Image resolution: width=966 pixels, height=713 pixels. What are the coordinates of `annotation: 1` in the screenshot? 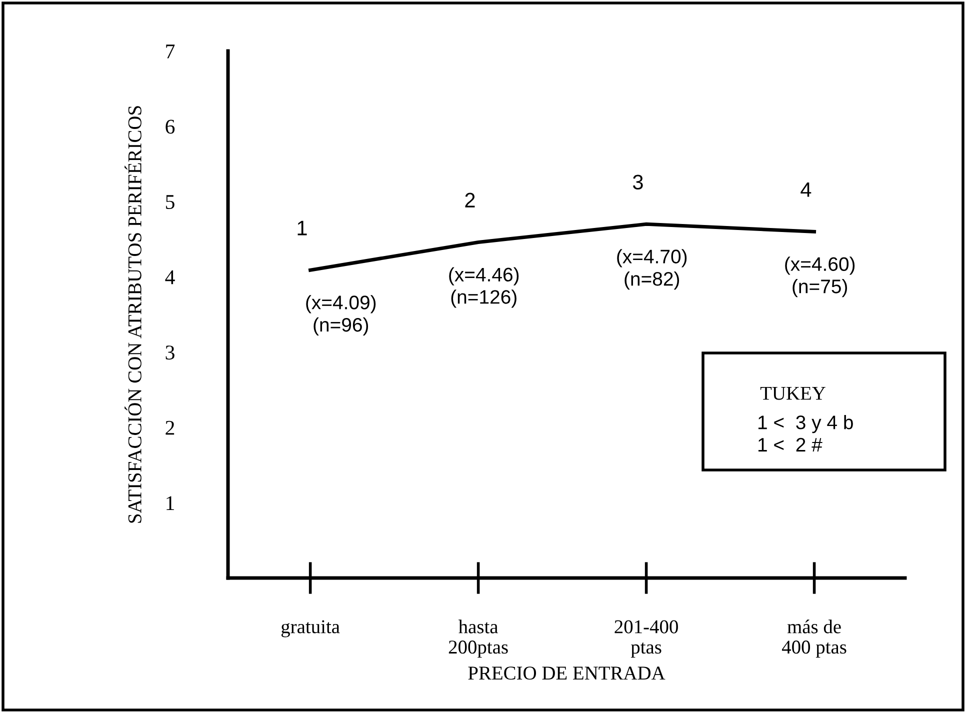 It's located at (302, 228).